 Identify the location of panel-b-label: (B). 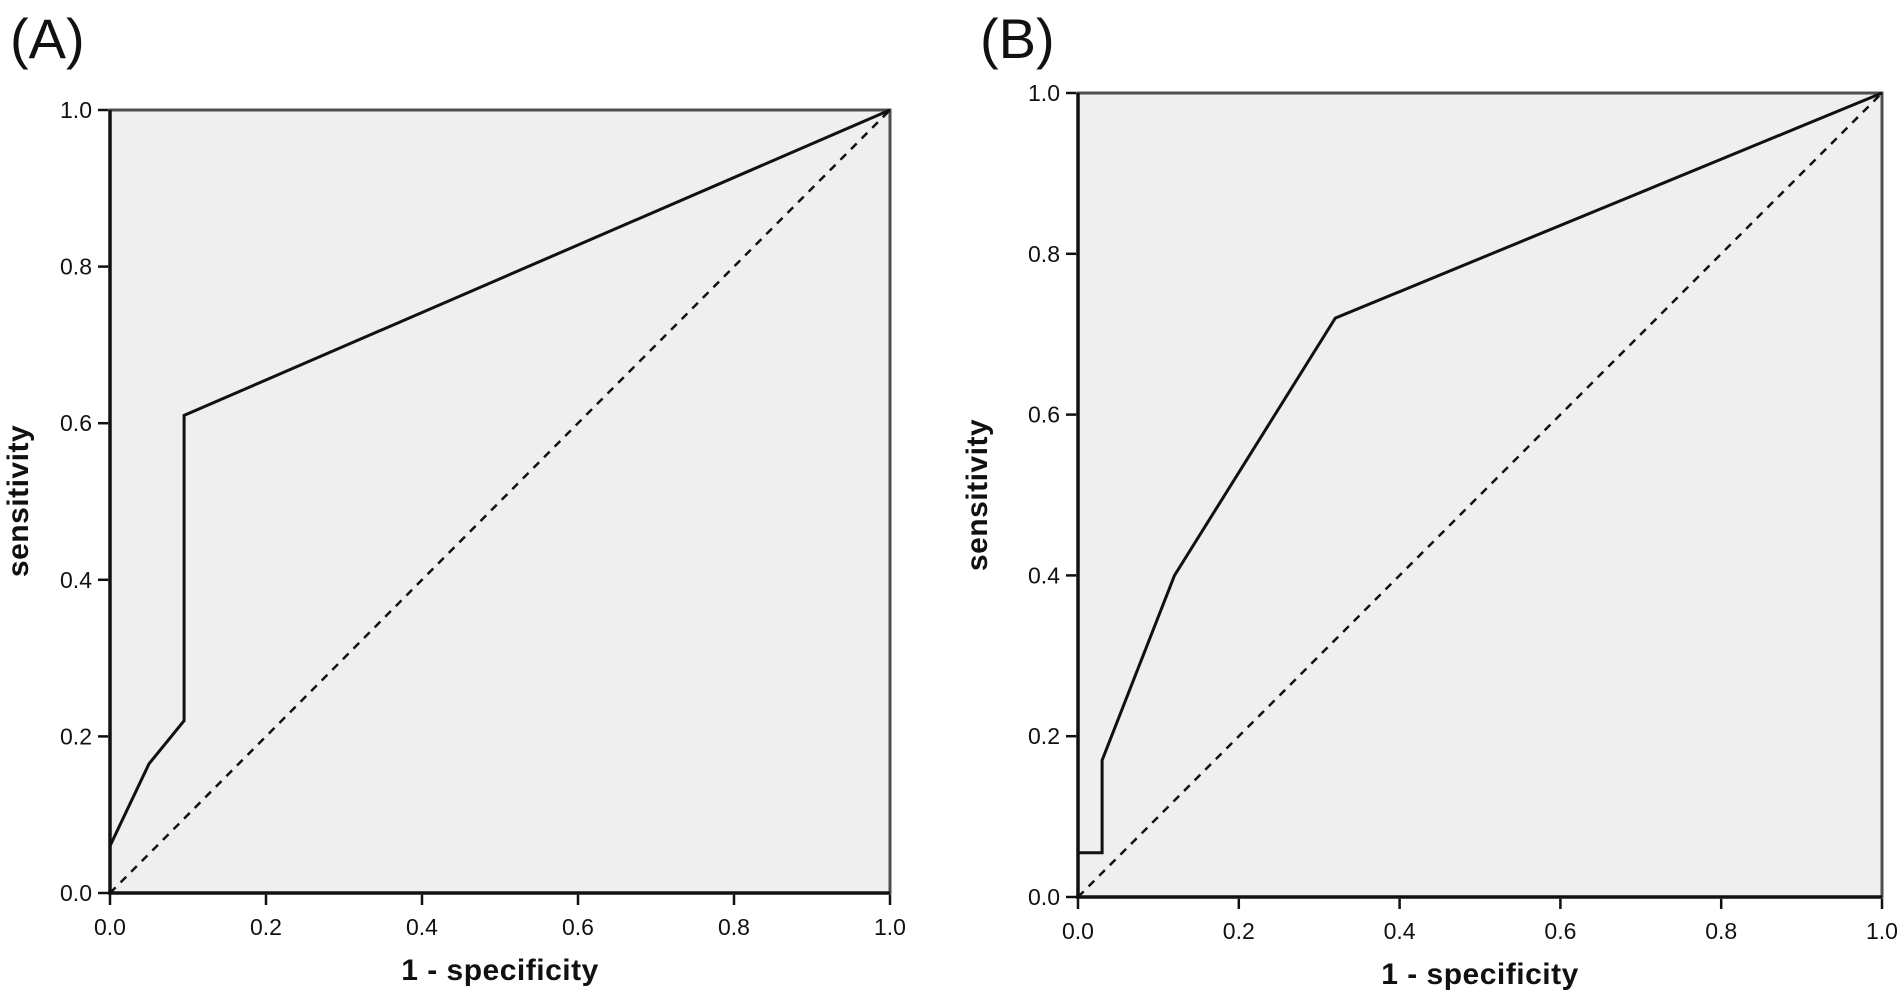
(1017, 38).